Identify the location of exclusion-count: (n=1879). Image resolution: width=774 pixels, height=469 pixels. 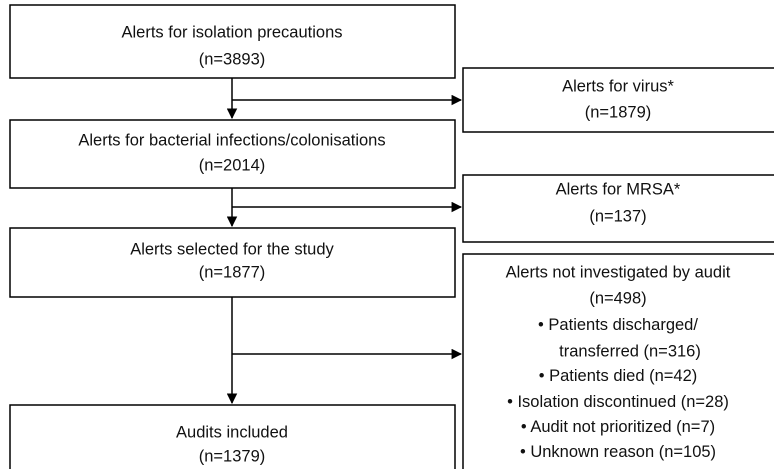
(618, 112).